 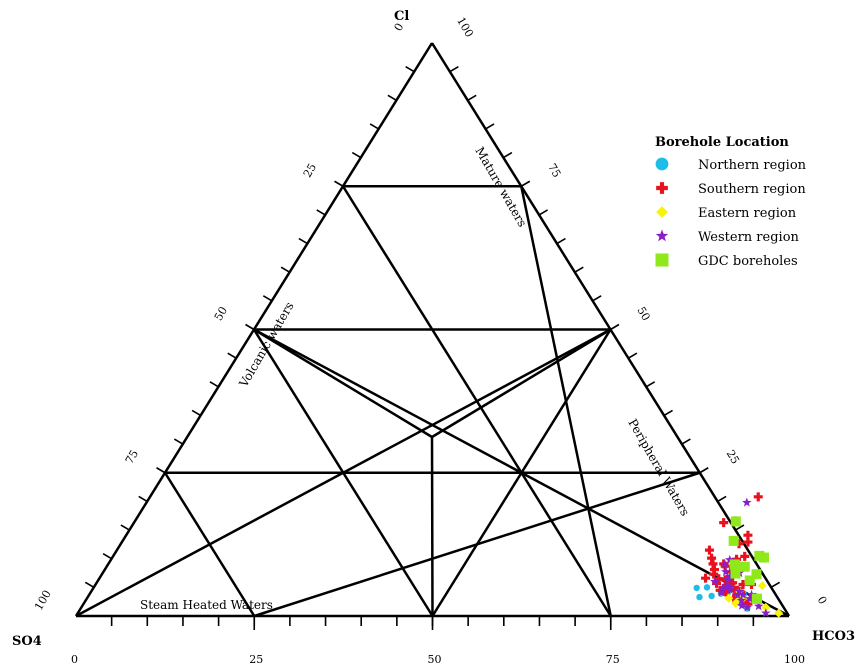 What do you see at coordinates (749, 237) in the screenshot?
I see `legend-label-western-region: Western region` at bounding box center [749, 237].